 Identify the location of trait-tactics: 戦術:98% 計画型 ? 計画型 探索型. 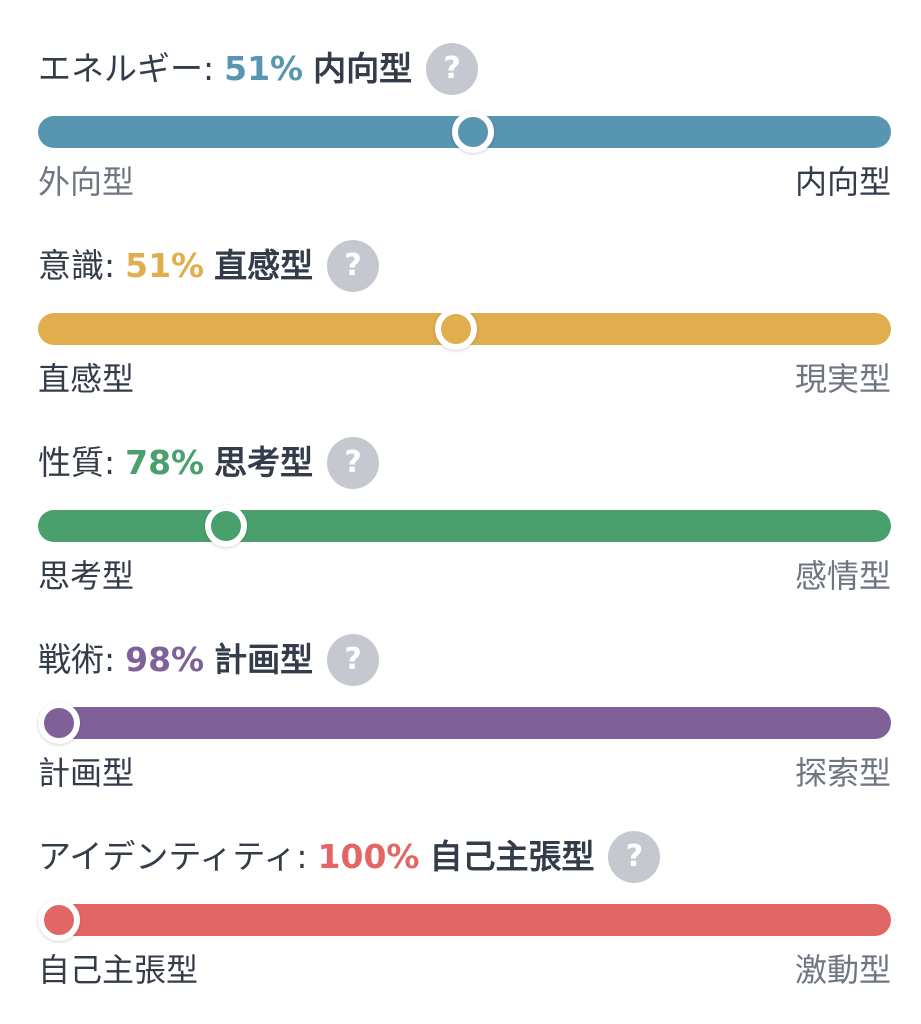
(464, 714).